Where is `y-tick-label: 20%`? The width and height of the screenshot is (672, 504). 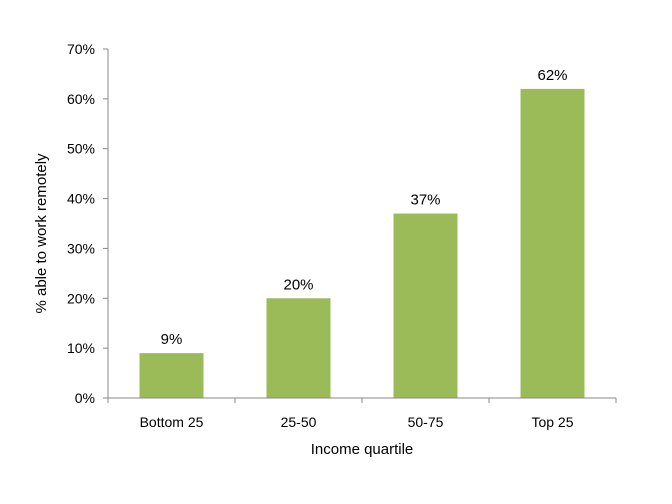
y-tick-label: 20% is located at coordinates (81, 298).